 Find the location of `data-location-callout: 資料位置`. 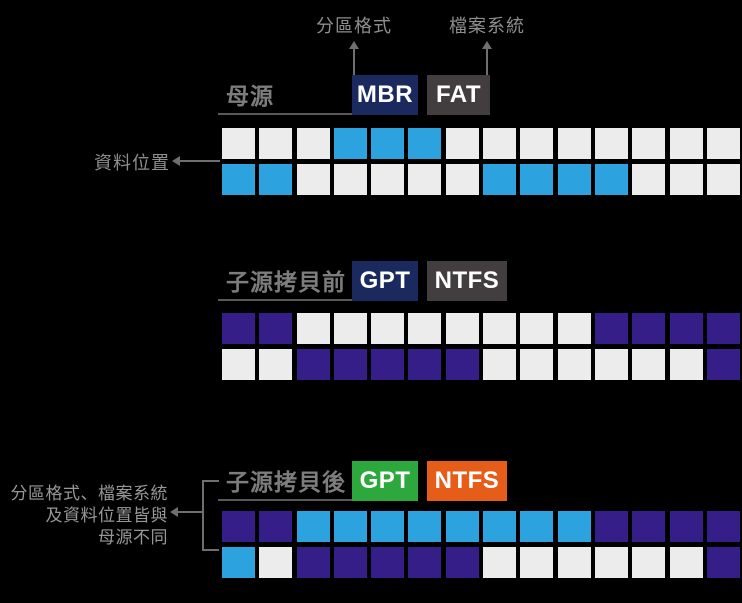

data-location-callout: 資料位置 is located at coordinates (132, 163).